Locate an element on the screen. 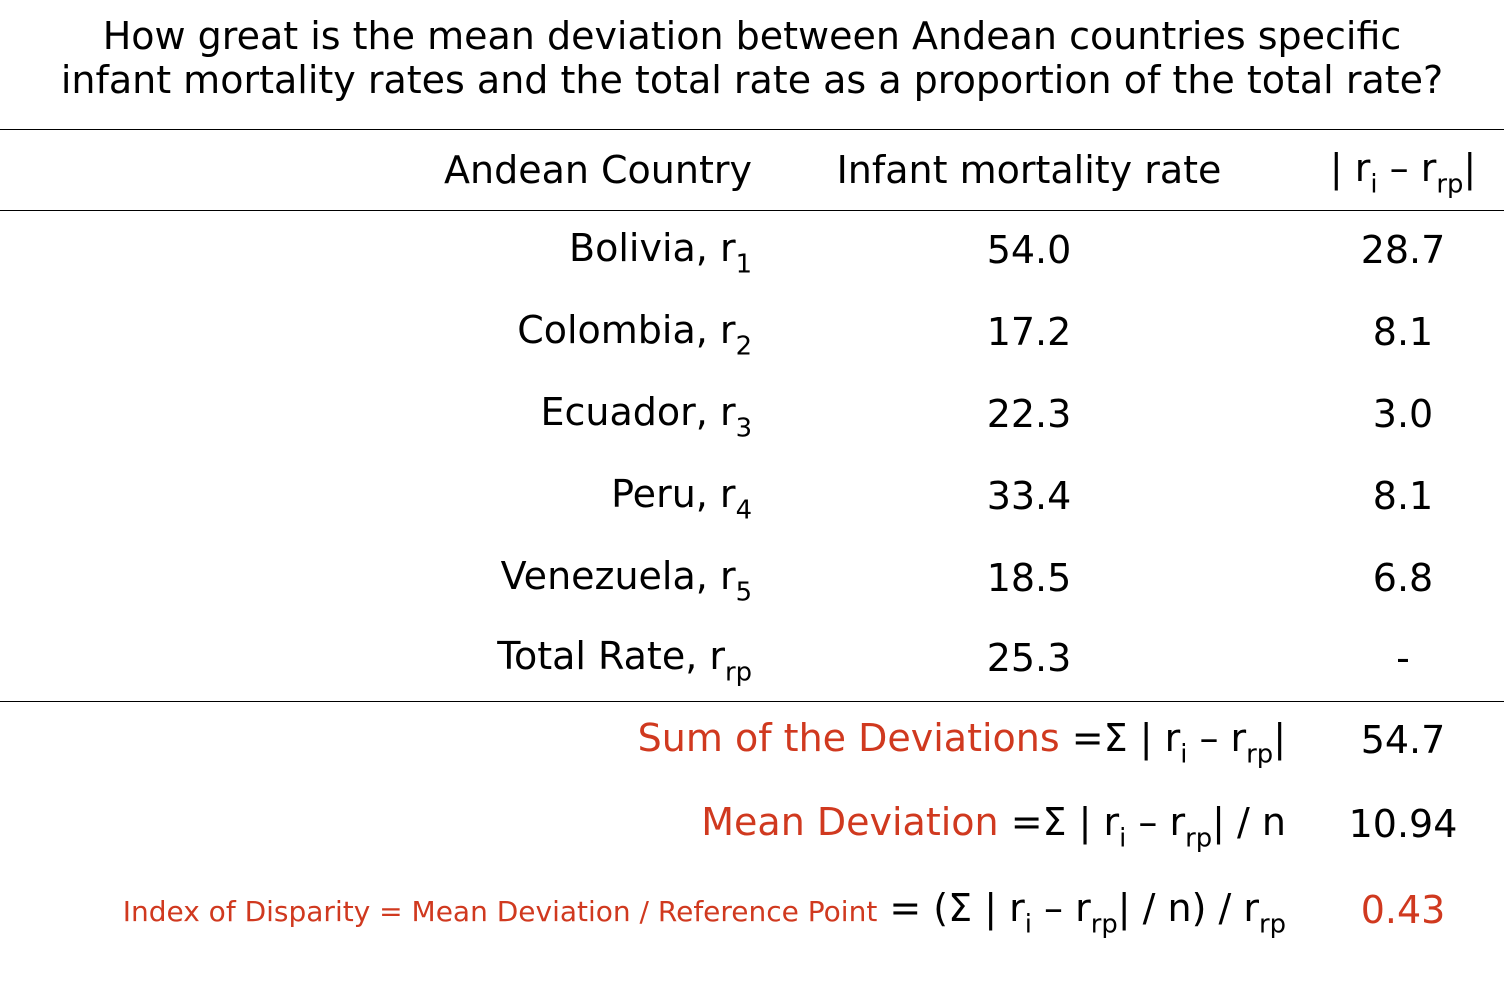 This screenshot has width=1504, height=992. sum-formula: Sum of the Deviations =Σ | ri – rrp| is located at coordinates (961, 743).